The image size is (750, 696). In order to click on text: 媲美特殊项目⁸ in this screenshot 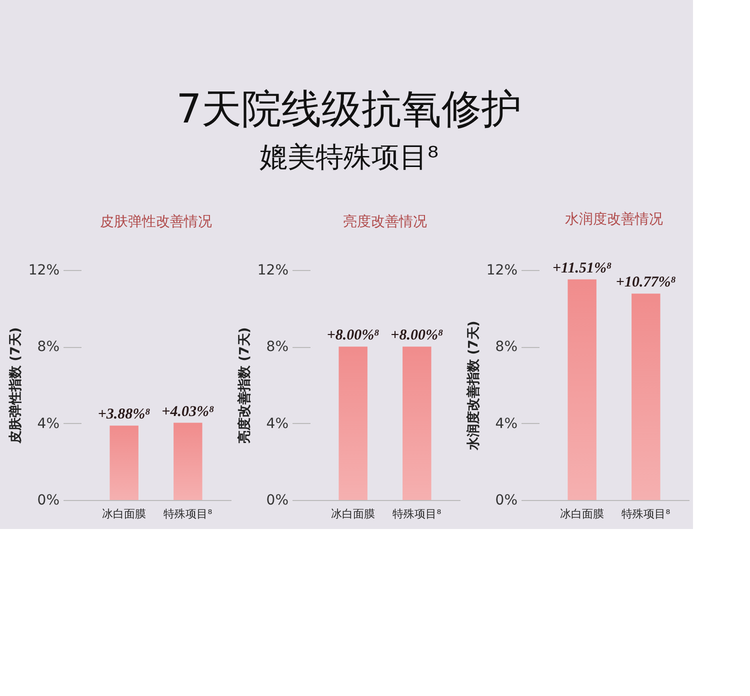, I will do `click(349, 157)`.